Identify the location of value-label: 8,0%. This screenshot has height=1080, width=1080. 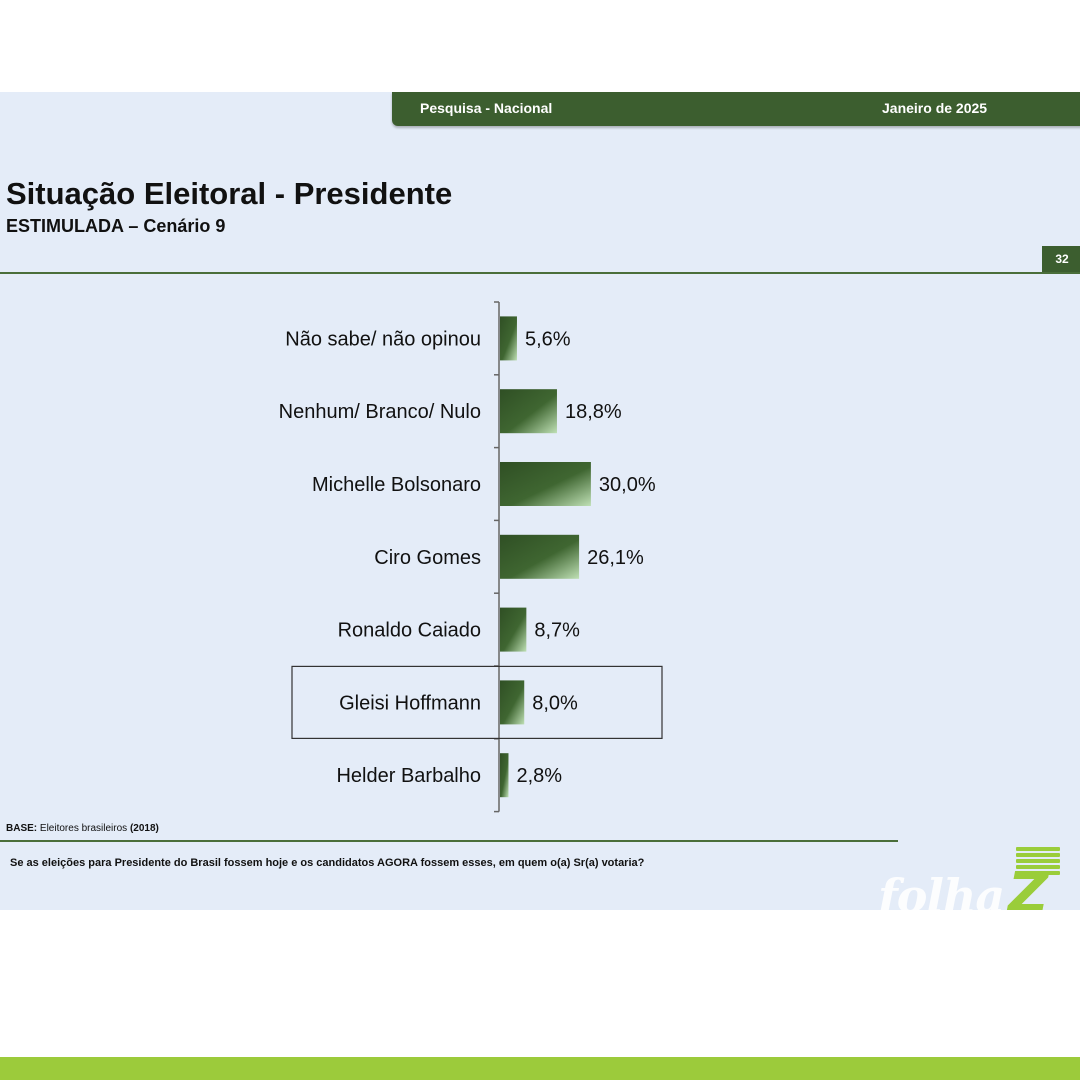
(555, 703).